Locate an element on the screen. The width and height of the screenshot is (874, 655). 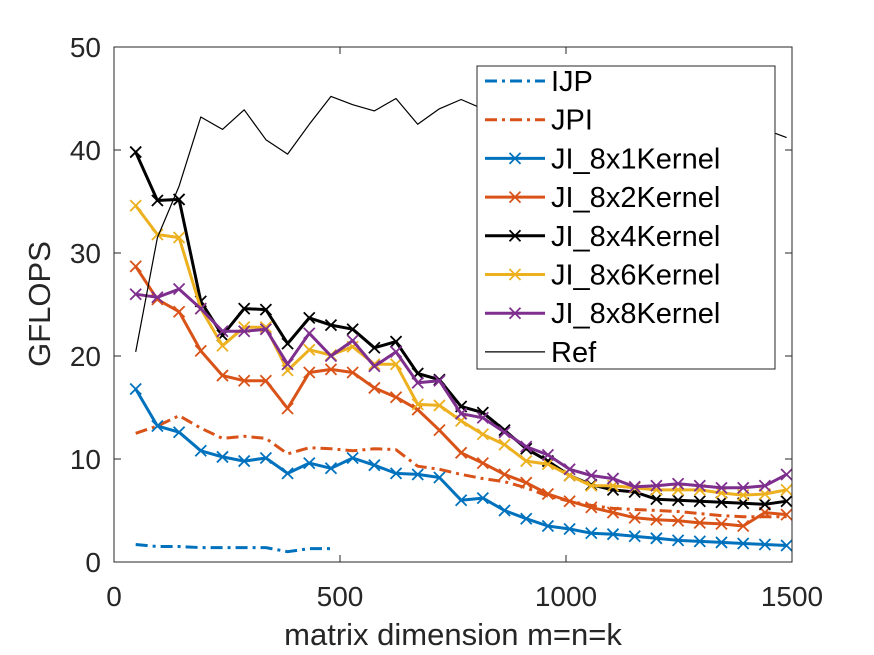
series-line-ijp is located at coordinates (233, 548).